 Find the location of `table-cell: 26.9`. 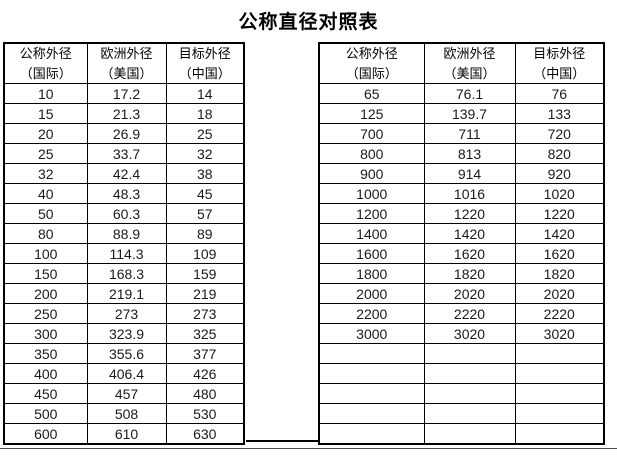

table-cell: 26.9 is located at coordinates (126, 133).